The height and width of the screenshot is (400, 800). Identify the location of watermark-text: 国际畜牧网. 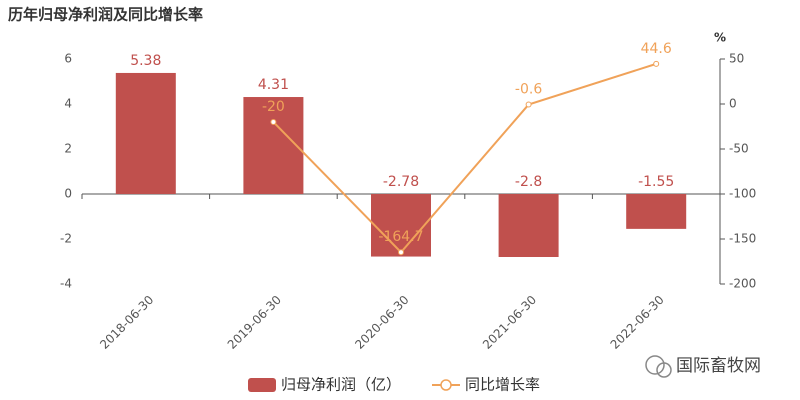
(718, 366).